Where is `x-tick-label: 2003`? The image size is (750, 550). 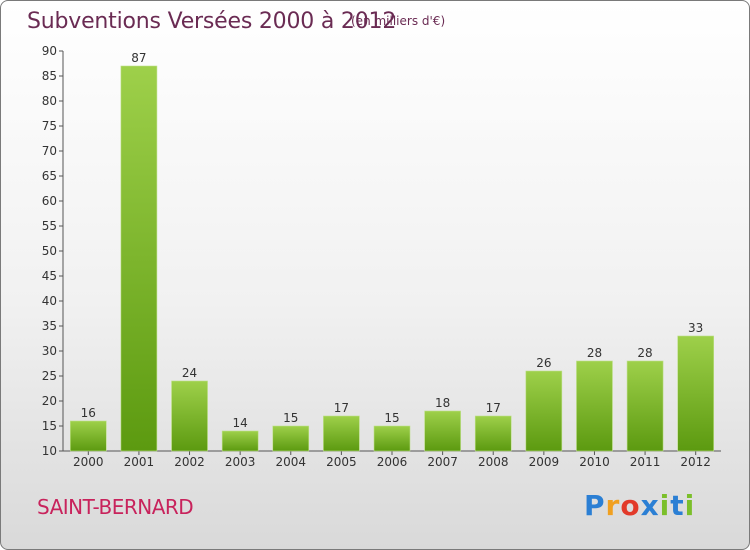
x-tick-label: 2003 is located at coordinates (240, 462).